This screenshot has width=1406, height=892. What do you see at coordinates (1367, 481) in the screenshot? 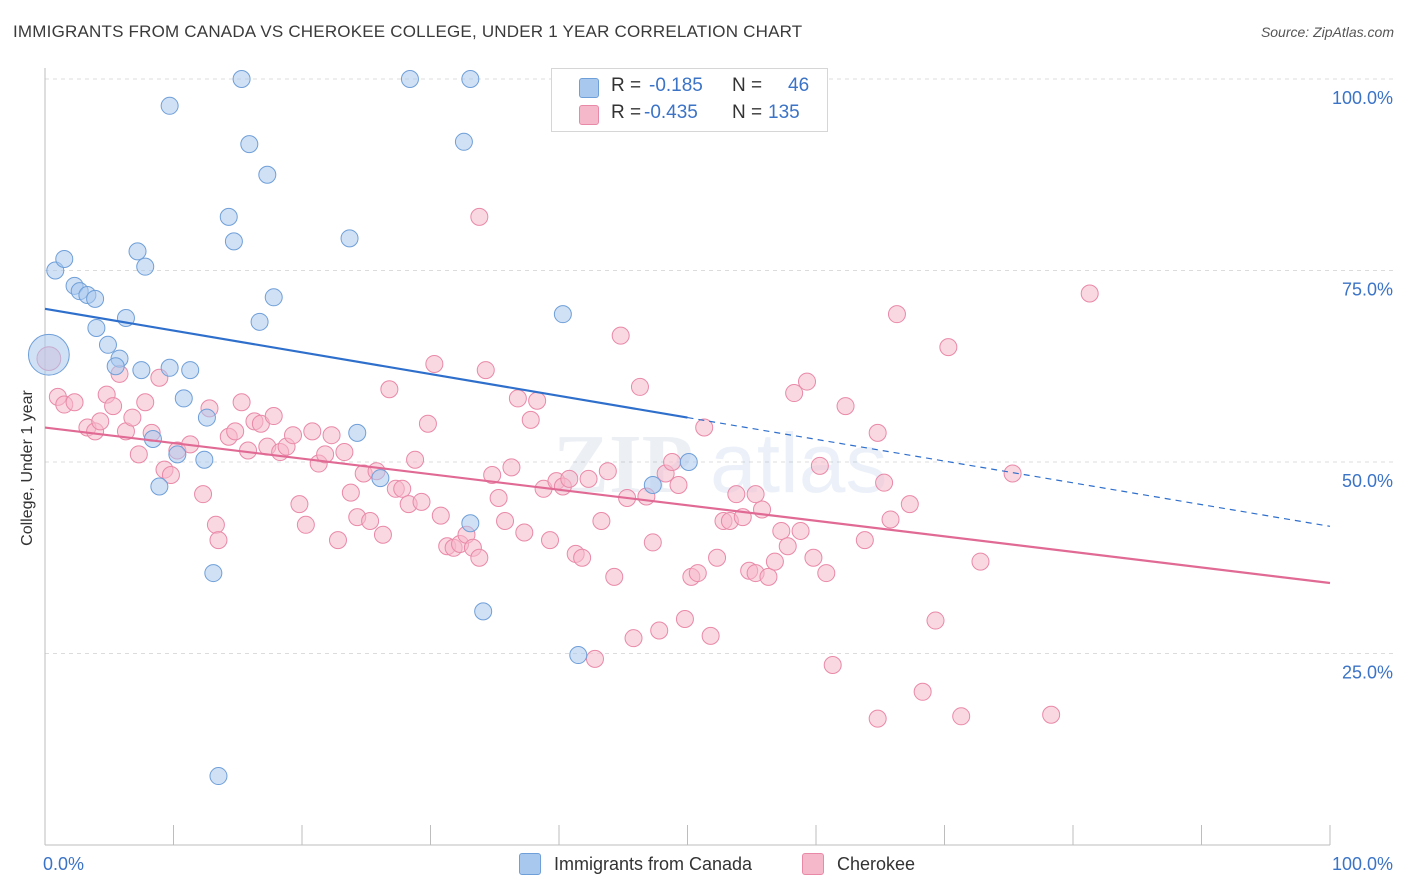
I see `y-tick-label: 50.0%` at bounding box center [1367, 481].